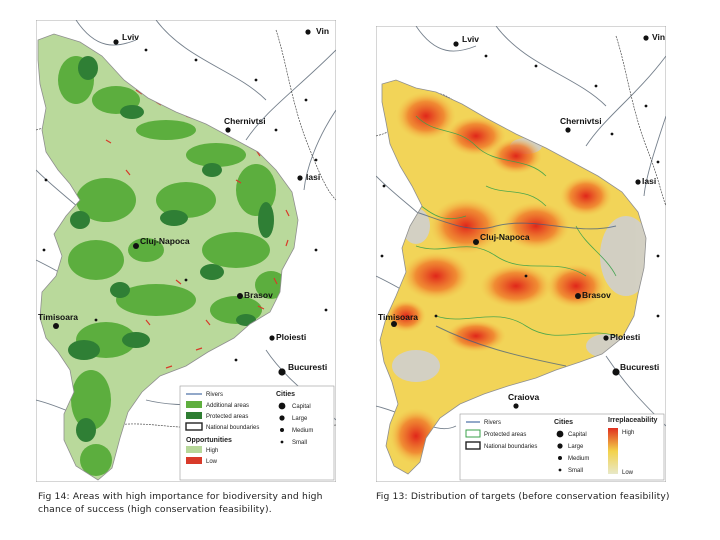 Image resolution: width=720 pixels, height=540 pixels. Describe the element at coordinates (227, 406) in the screenshot. I see `legend-additional: Additional areas` at that location.